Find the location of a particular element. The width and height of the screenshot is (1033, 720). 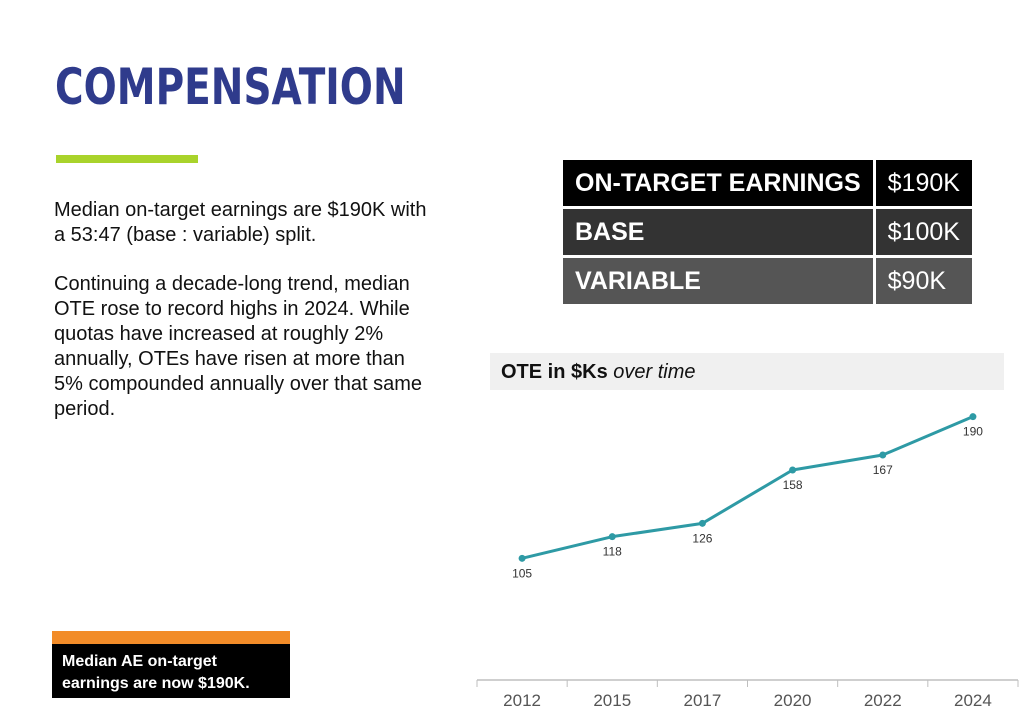

title-accent-bar is located at coordinates (127, 159).